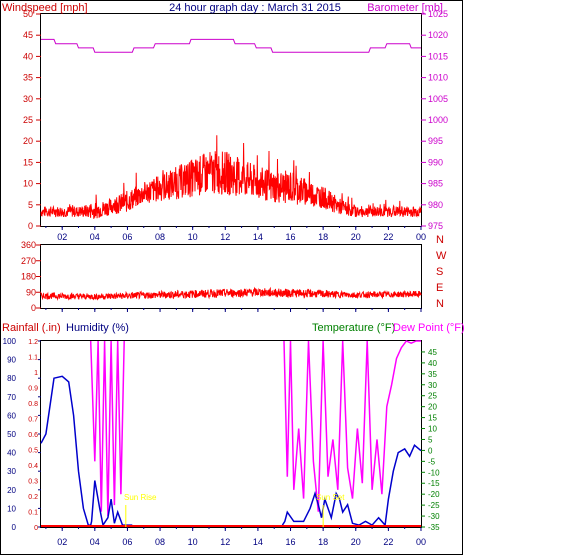  What do you see at coordinates (438, 99) in the screenshot?
I see `baro-y-tick-label: 1005` at bounding box center [438, 99].